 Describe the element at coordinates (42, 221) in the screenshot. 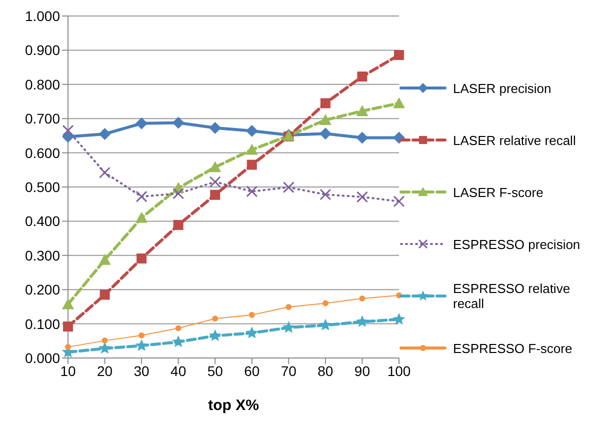

I see `y-tick-label: 0.400` at that location.